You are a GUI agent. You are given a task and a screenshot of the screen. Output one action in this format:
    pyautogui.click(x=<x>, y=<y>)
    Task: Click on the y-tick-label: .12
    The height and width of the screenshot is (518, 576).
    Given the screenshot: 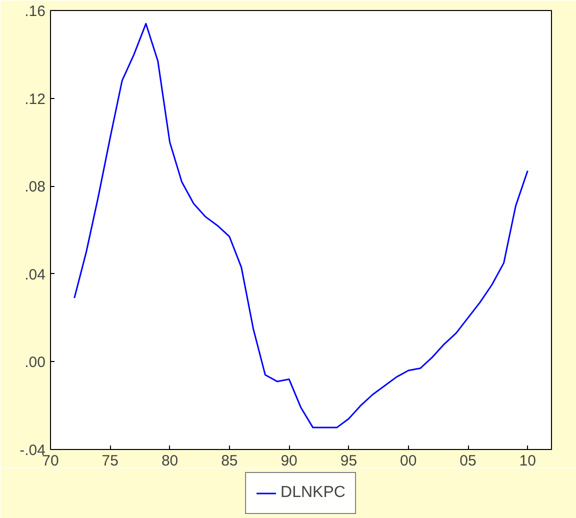 What is the action you would take?
    pyautogui.click(x=35, y=99)
    